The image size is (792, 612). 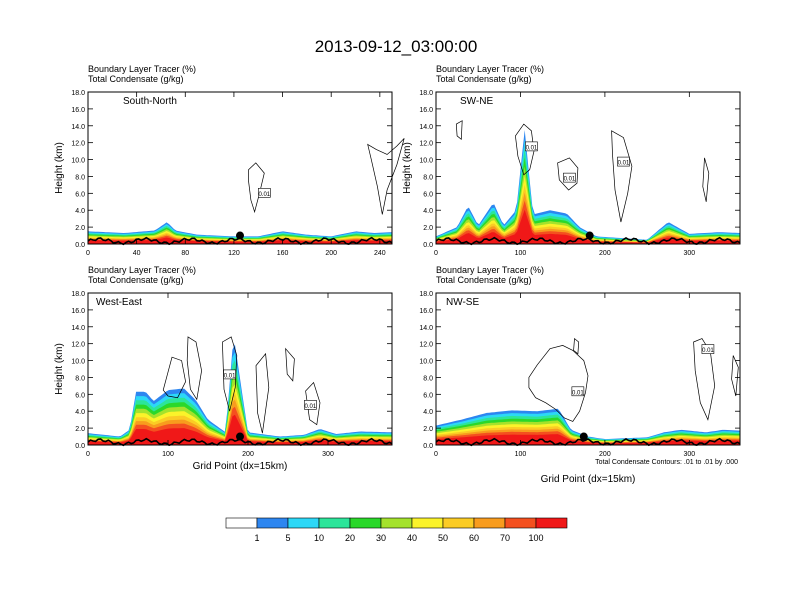 What do you see at coordinates (474, 538) in the screenshot?
I see `colorbar-label: 60` at bounding box center [474, 538].